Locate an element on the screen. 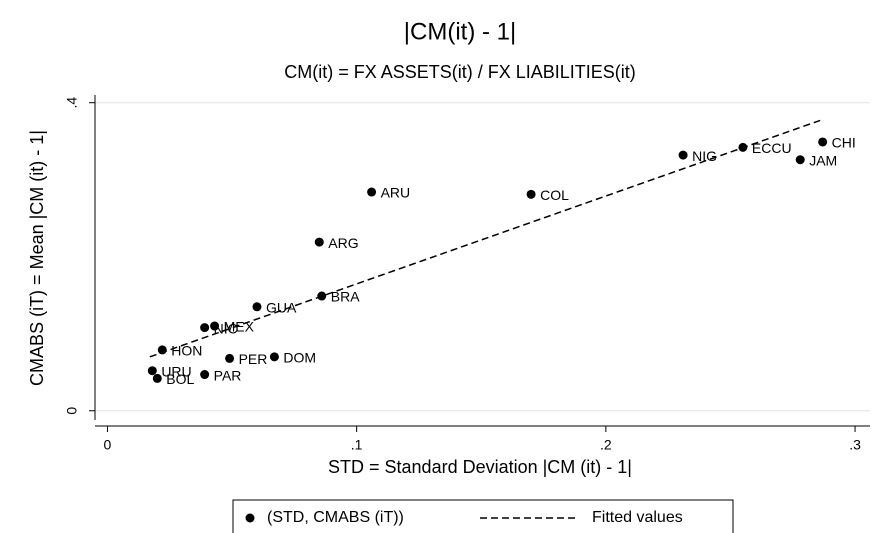 The height and width of the screenshot is (533, 881). point-label: BOL is located at coordinates (180, 379).